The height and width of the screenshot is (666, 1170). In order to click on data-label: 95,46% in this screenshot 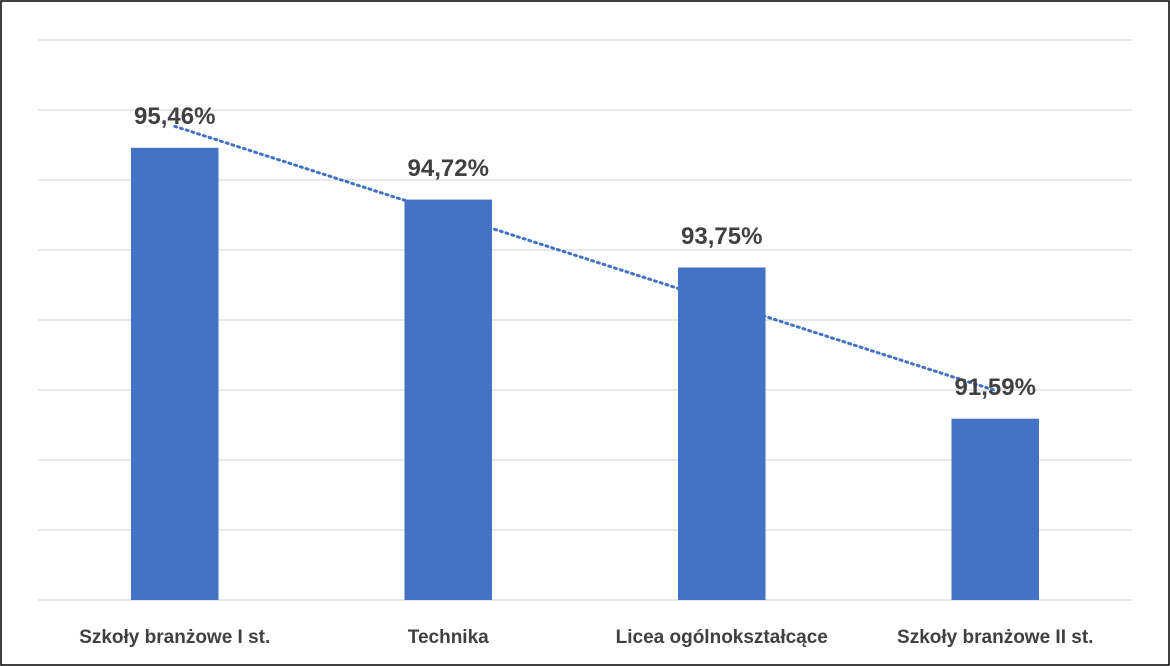, I will do `click(174, 116)`.